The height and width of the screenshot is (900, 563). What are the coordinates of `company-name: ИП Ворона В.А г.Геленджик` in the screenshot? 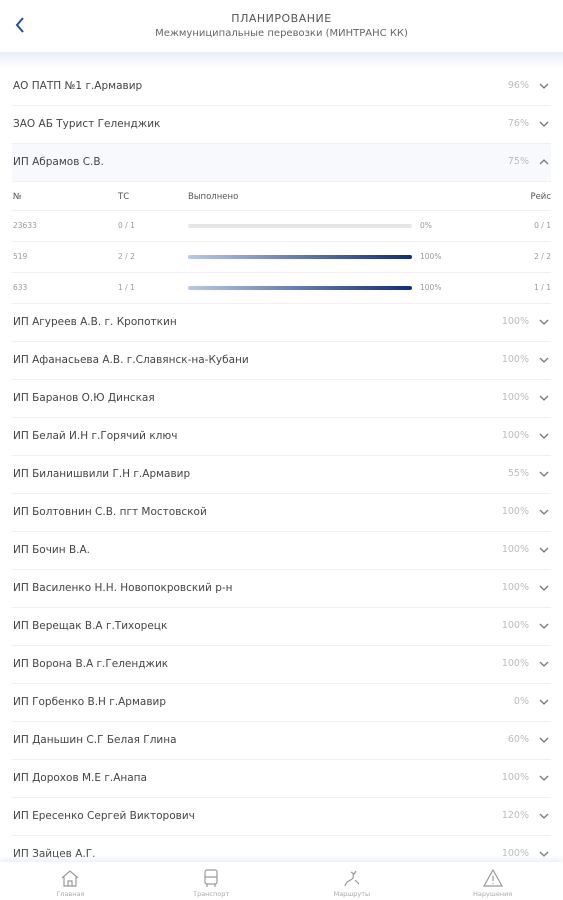 It's located at (91, 664).